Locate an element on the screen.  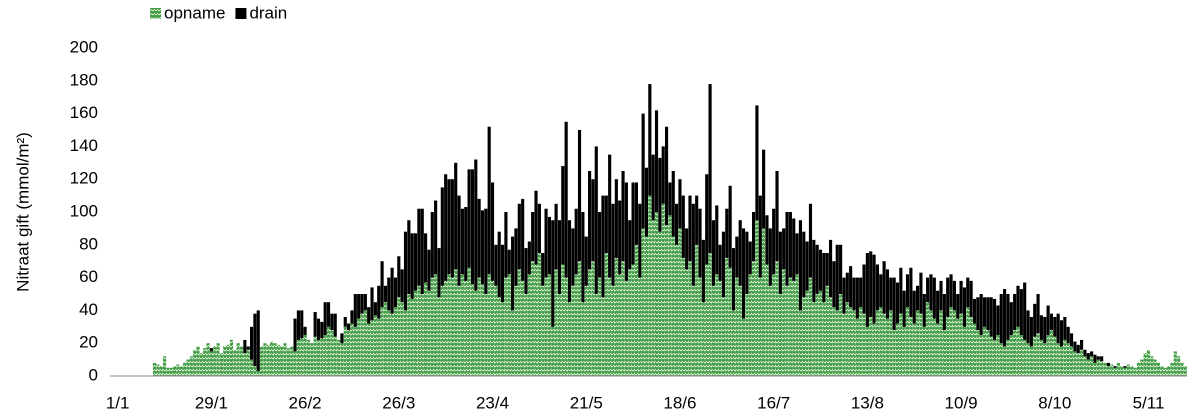
legend-swatch is located at coordinates (241, 13).